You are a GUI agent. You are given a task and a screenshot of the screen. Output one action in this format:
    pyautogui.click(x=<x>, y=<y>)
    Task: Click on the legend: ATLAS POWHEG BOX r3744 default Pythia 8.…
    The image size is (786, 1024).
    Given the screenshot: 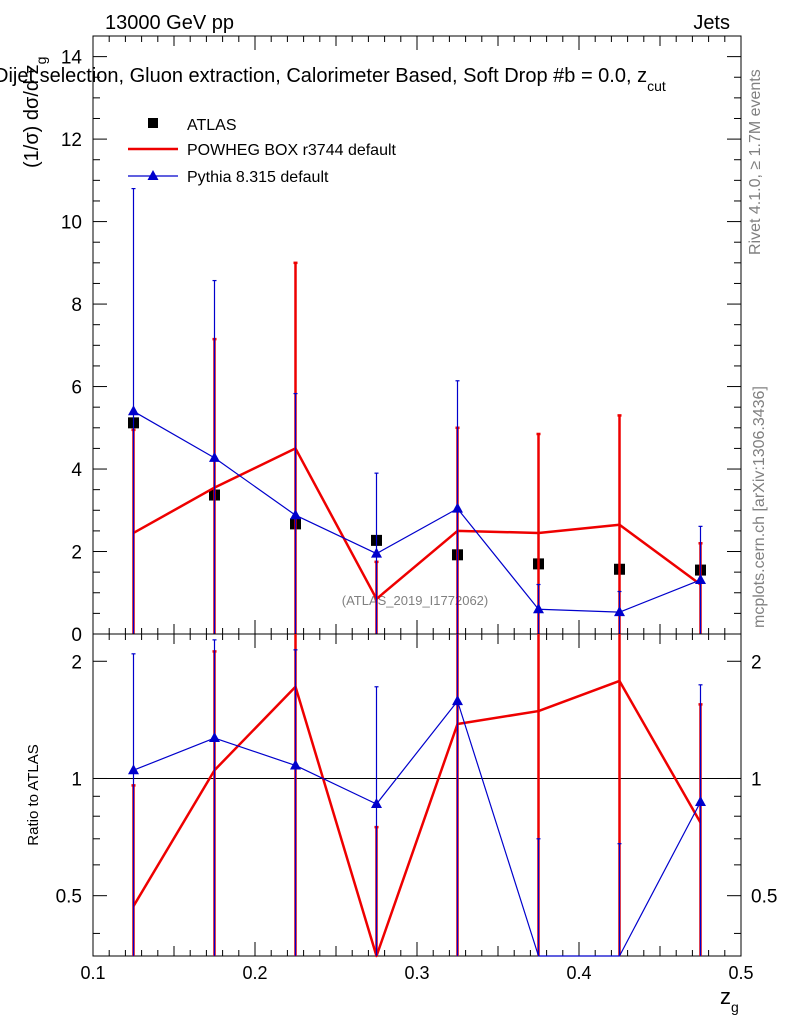 What is the action you would take?
    pyautogui.click(x=262, y=151)
    